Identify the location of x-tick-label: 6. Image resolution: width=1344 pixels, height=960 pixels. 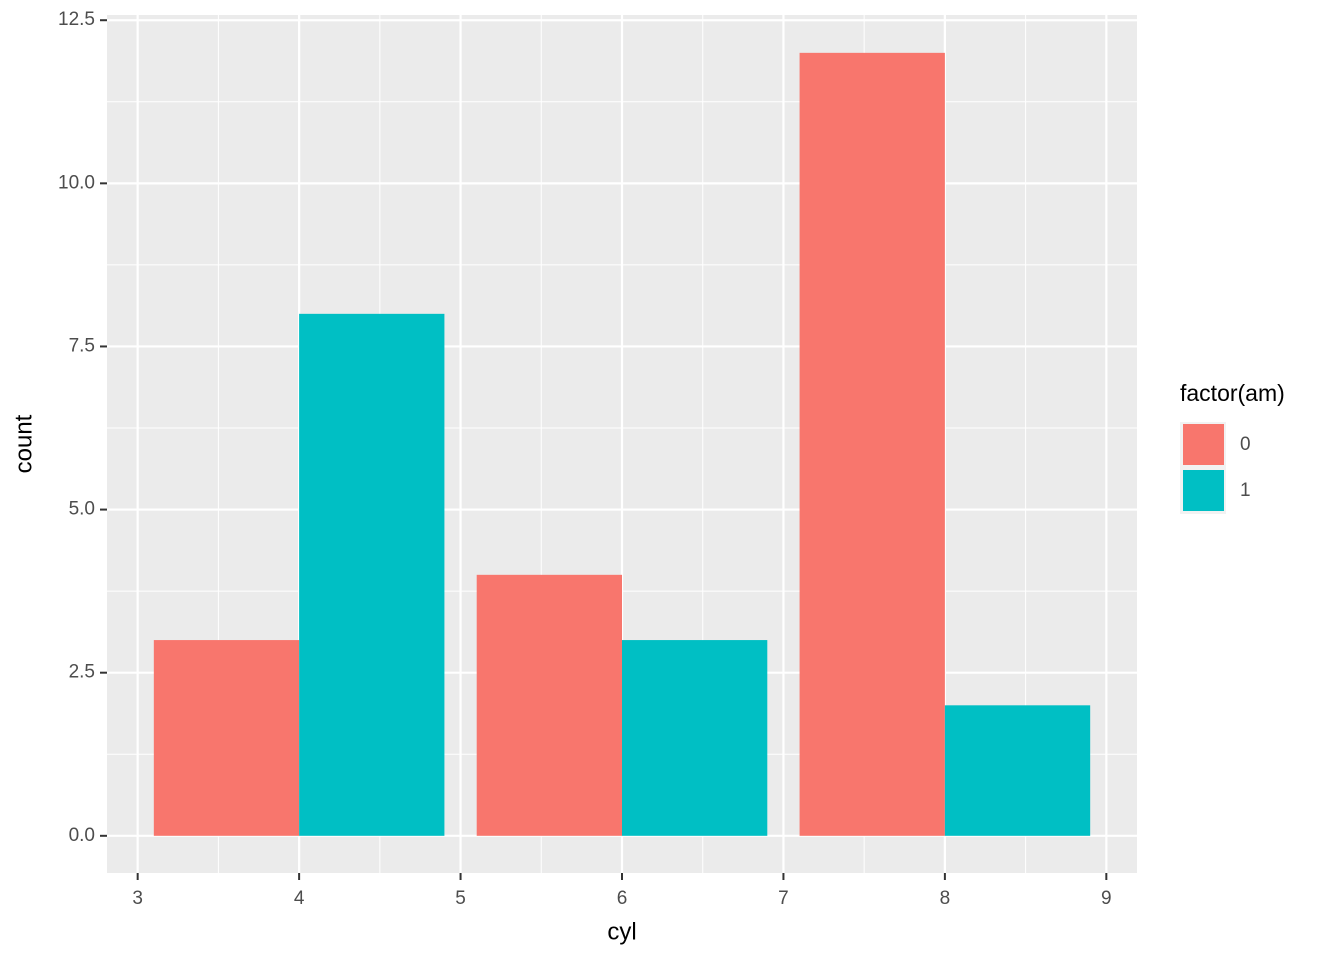
(622, 898).